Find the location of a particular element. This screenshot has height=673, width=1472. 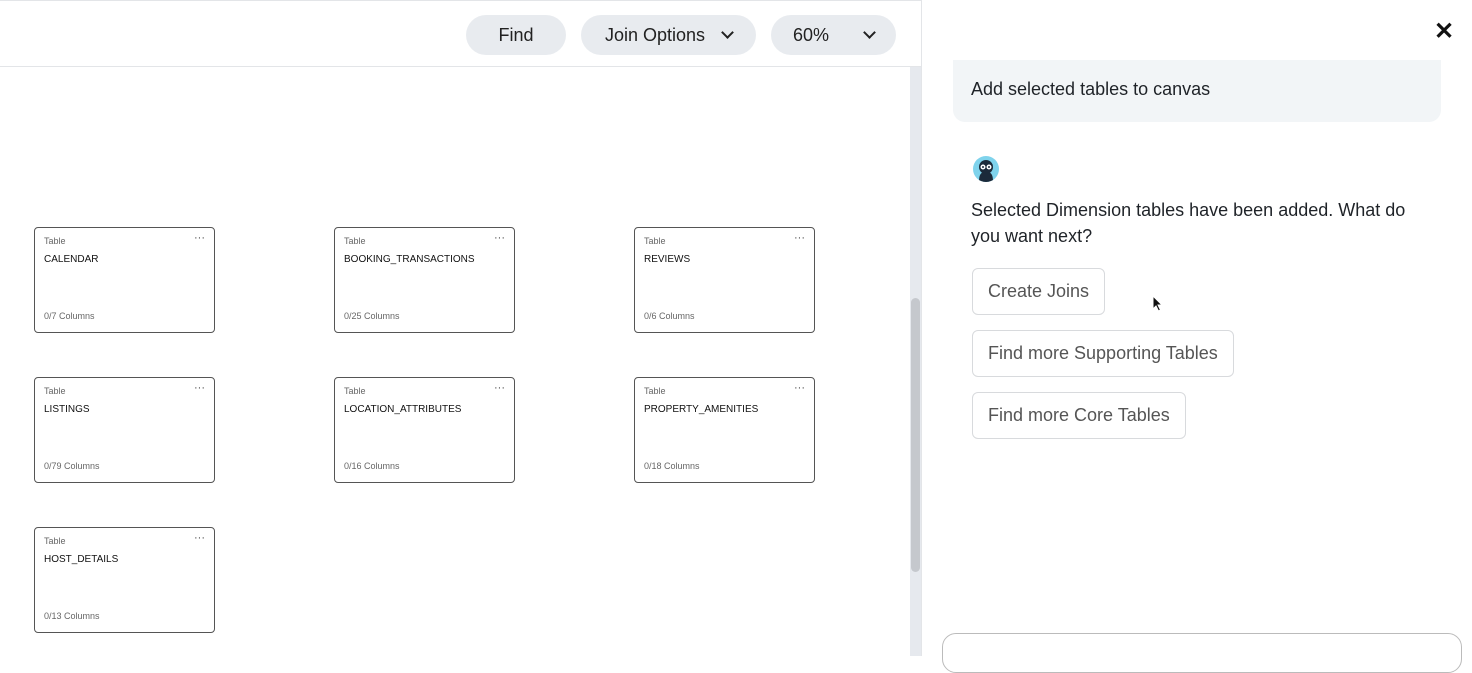

close-icon: ✕ is located at coordinates (1444, 31).